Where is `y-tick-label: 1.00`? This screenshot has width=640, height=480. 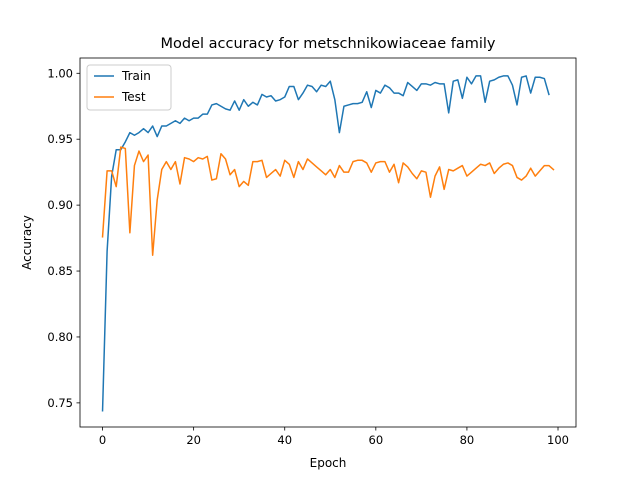
y-tick-label: 1.00 is located at coordinates (60, 73).